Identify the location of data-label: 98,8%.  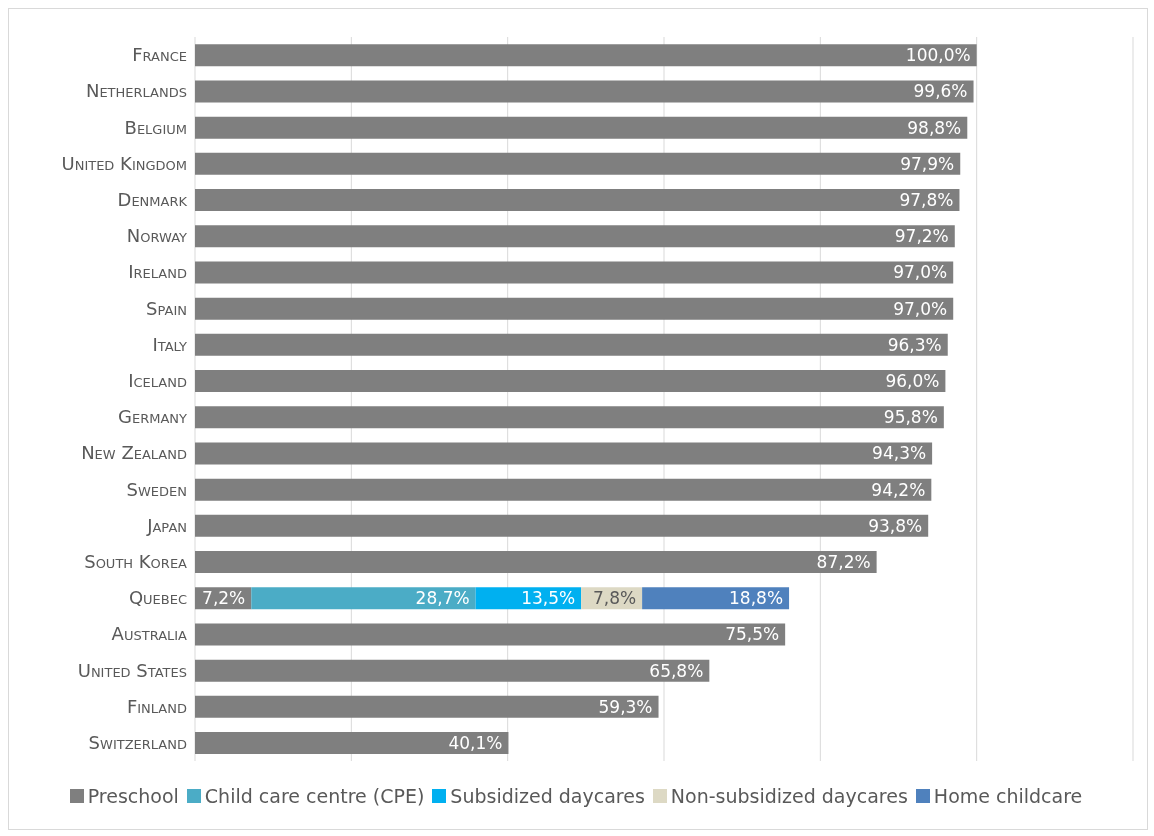
(934, 127).